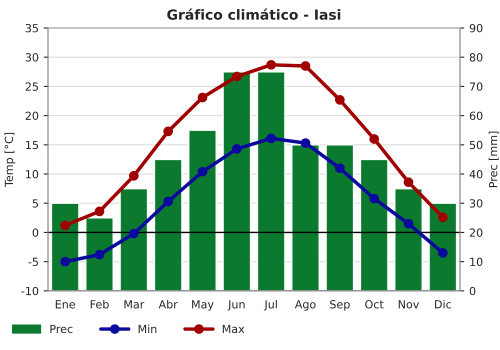  What do you see at coordinates (32, 116) in the screenshot?
I see `y-tick-label: 20` at bounding box center [32, 116].